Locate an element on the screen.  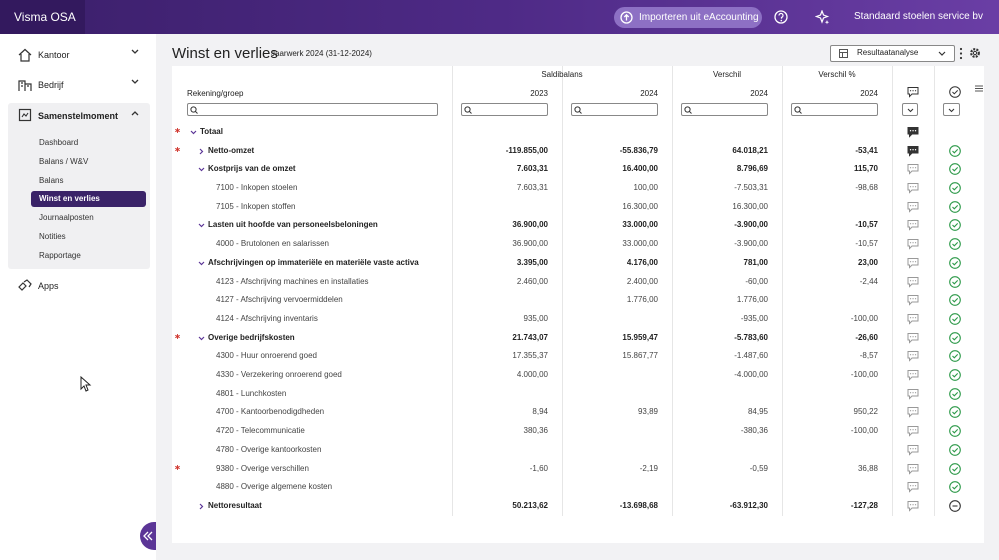
import-button: Importeren uit eAccounting is located at coordinates (688, 17).